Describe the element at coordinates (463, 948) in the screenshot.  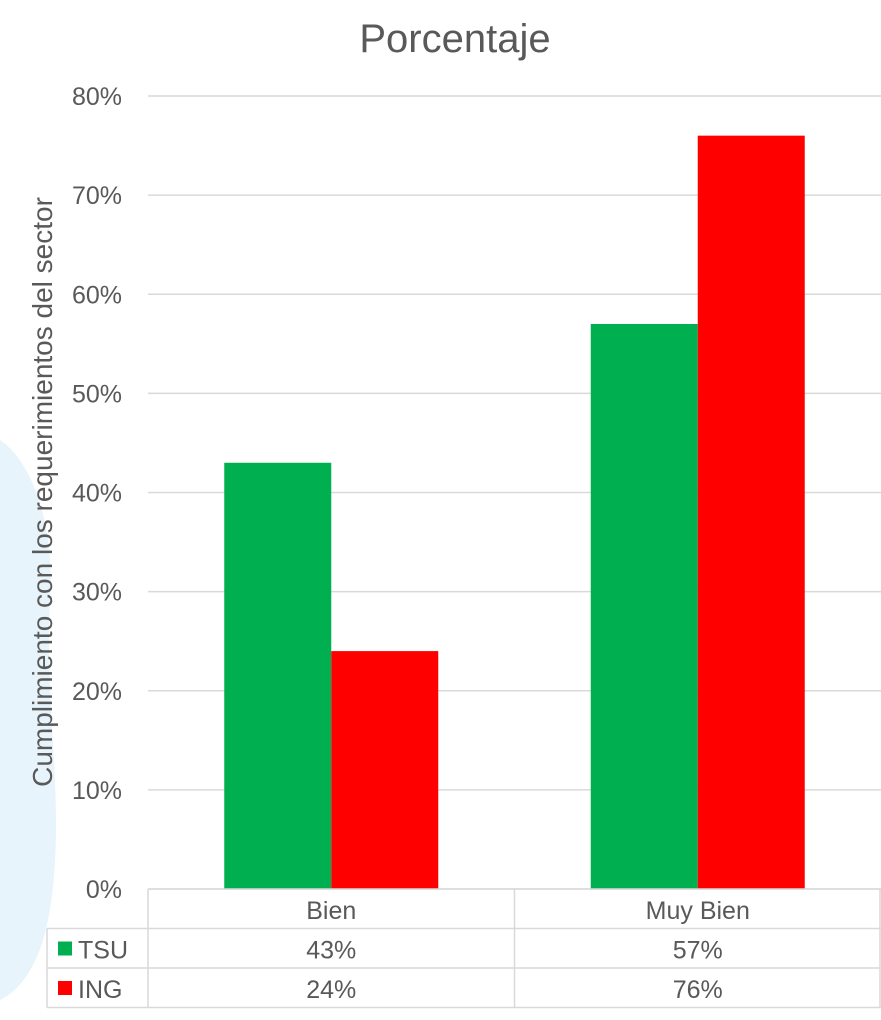
I see `data-table: Bien Muy Bien TSU 43% 57% ING 24% 76%` at that location.